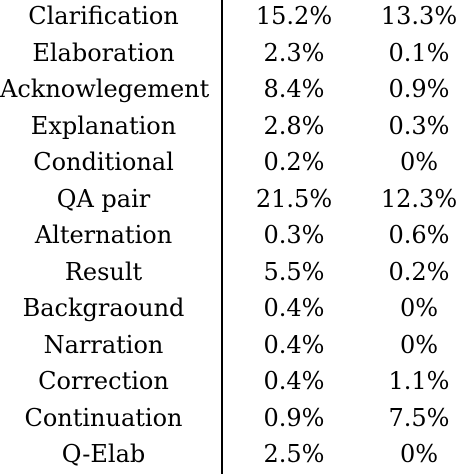  What do you see at coordinates (419, 198) in the screenshot?
I see `value-col-2: 12.3%` at bounding box center [419, 198].